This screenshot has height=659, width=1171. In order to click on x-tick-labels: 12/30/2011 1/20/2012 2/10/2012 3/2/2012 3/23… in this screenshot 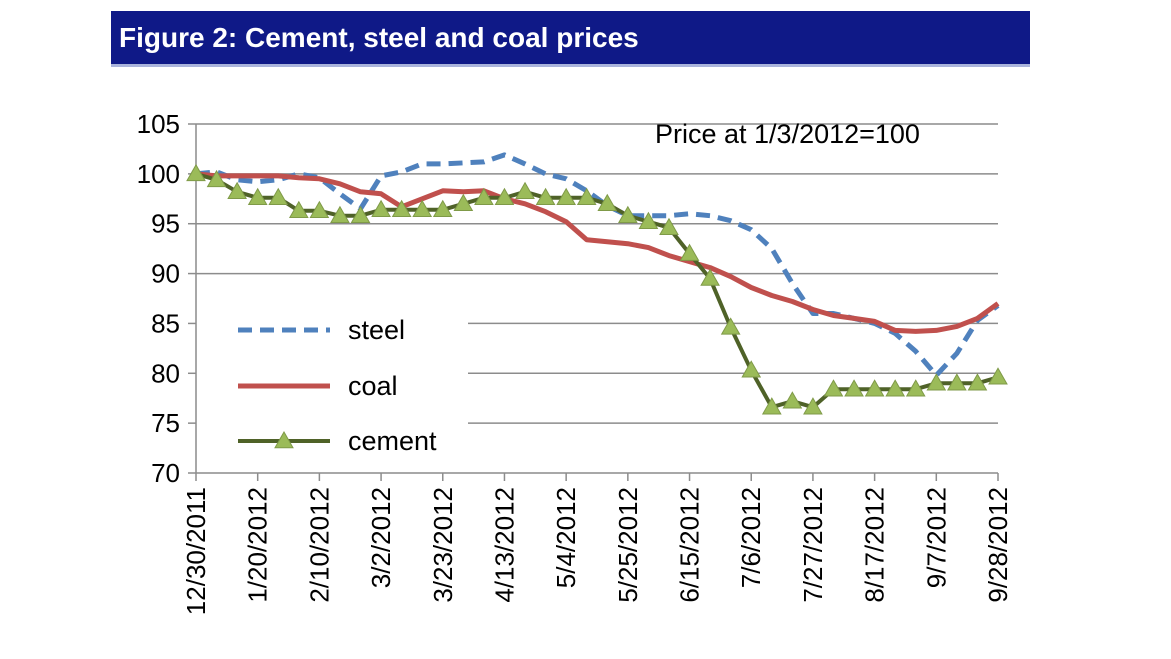, I will do `click(597, 551)`.